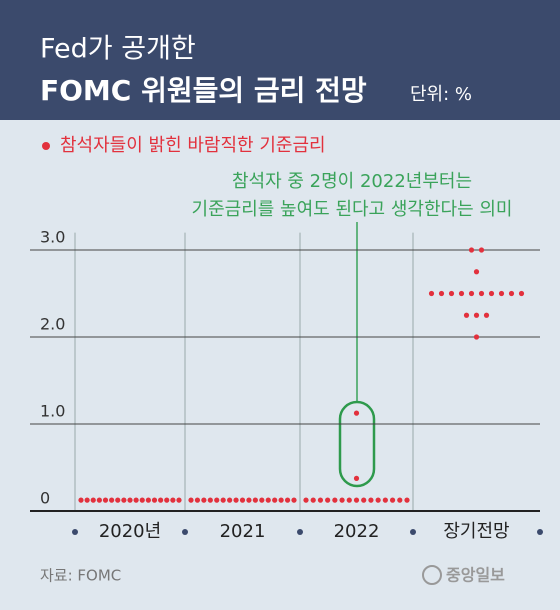 The image size is (560, 610). I want to click on source: 자료: FOMC, so click(80, 576).